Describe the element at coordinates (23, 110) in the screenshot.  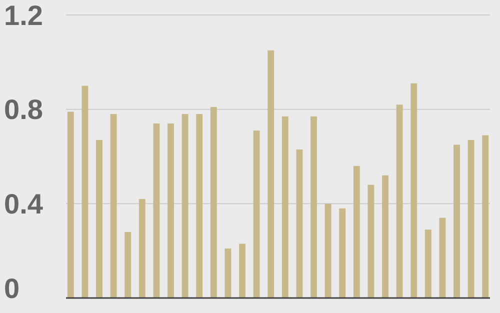
I see `y-tick-label: 0.8` at that location.